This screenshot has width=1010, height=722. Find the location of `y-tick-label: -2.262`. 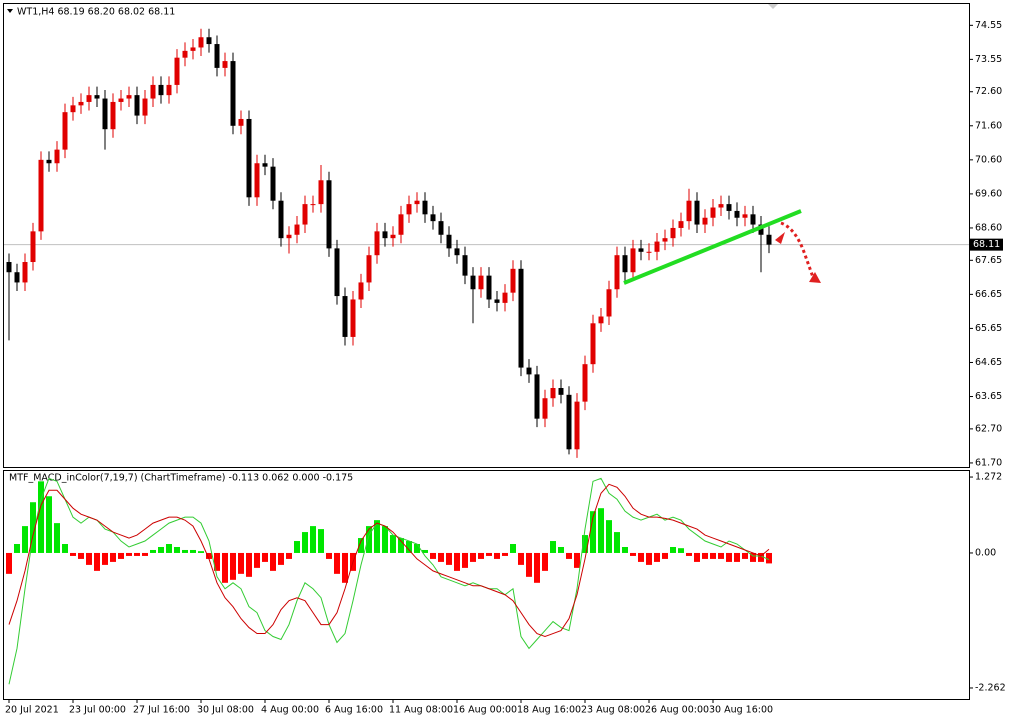

y-tick-label: -2.262 is located at coordinates (990, 687).